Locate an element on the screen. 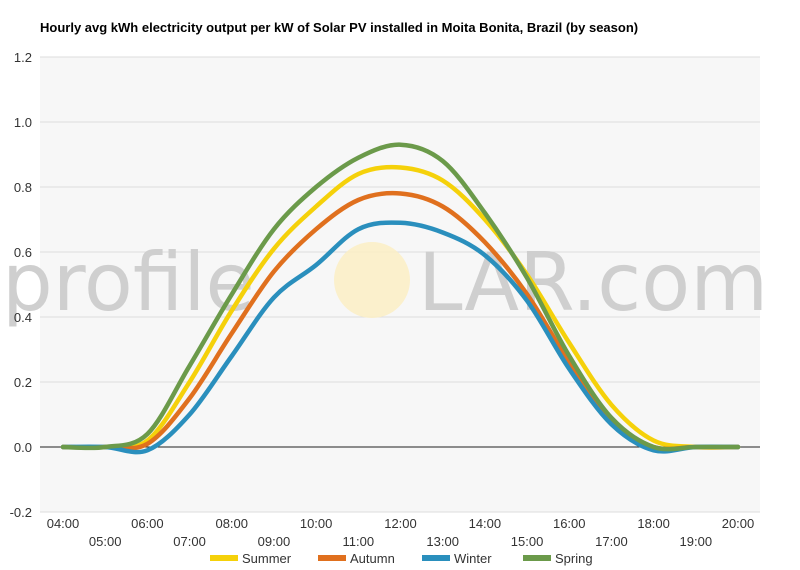 This screenshot has width=800, height=570. x-tick-label: 04:00 is located at coordinates (63, 523).